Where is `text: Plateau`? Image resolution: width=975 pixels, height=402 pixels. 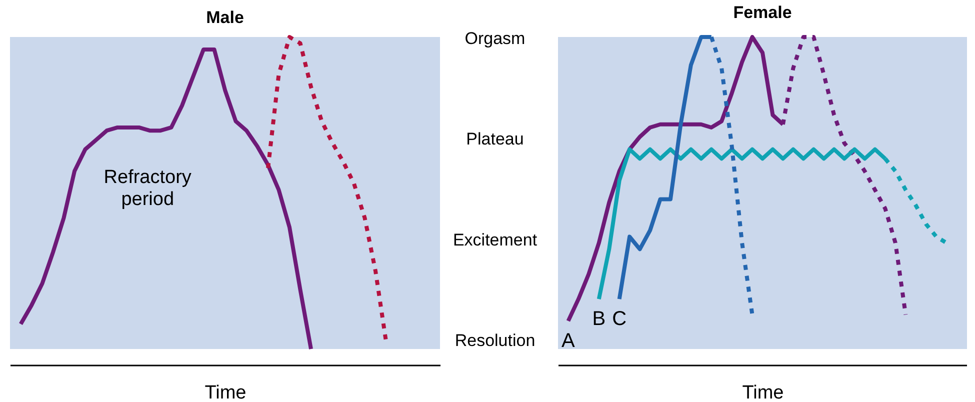
text: Plateau is located at coordinates (495, 139).